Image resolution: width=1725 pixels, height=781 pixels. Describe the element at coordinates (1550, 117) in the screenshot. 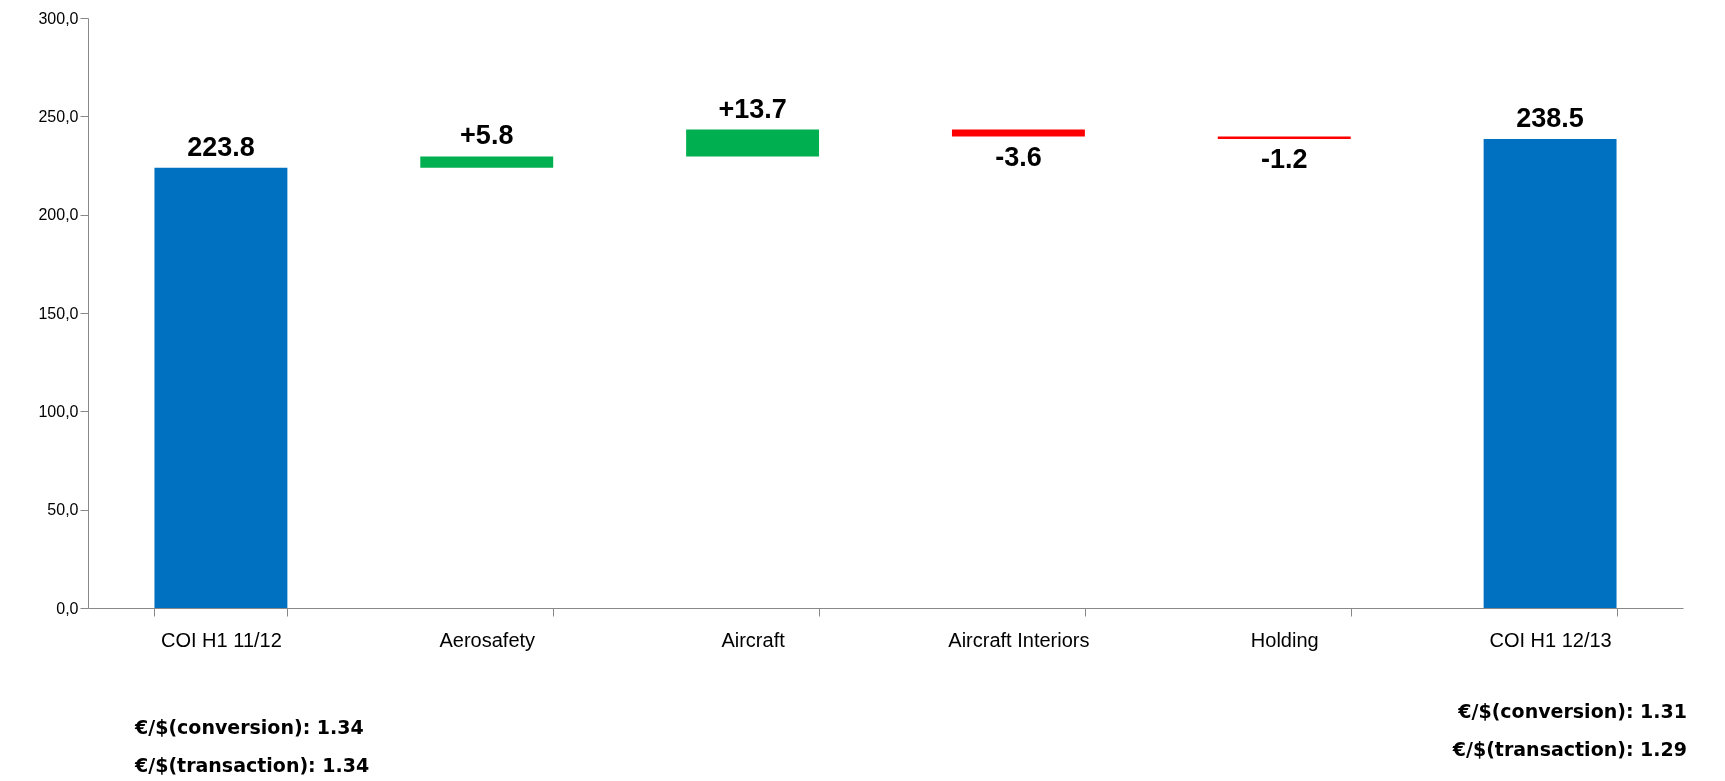

I see `data-label: 238.5` at that location.